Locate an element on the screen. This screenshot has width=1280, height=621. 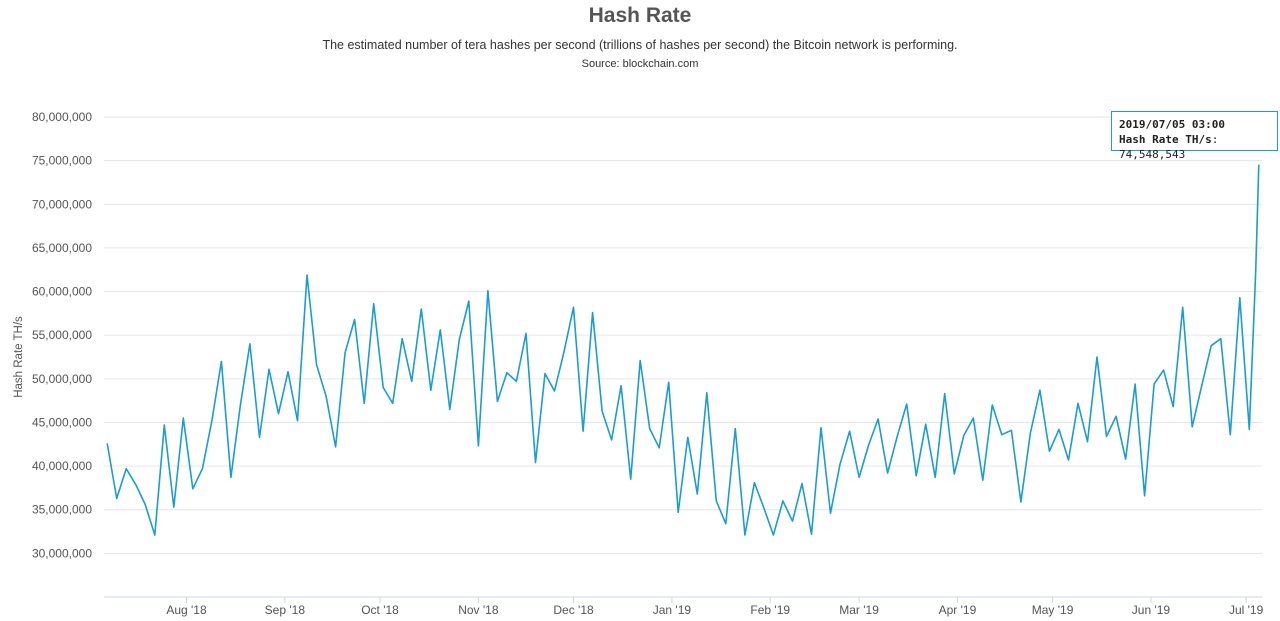
y-tick-label: 80,000,000 is located at coordinates (62, 117).